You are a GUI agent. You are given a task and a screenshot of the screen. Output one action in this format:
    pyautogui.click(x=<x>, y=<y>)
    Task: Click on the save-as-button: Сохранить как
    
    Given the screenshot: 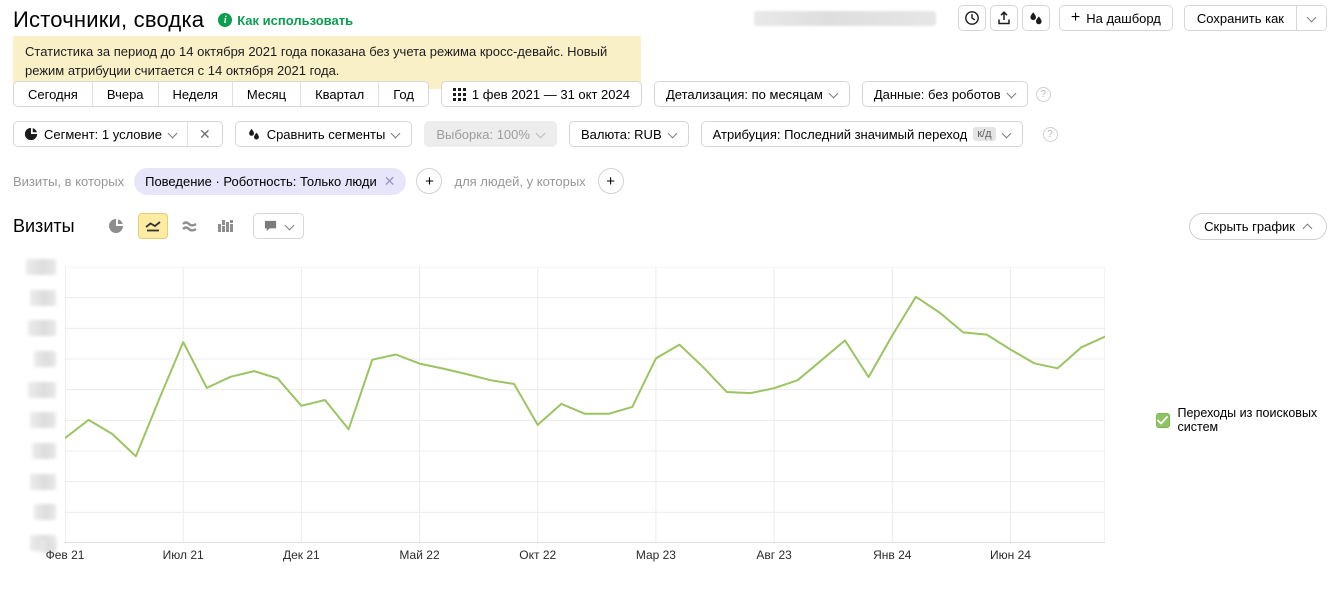 What is the action you would take?
    pyautogui.click(x=1240, y=18)
    